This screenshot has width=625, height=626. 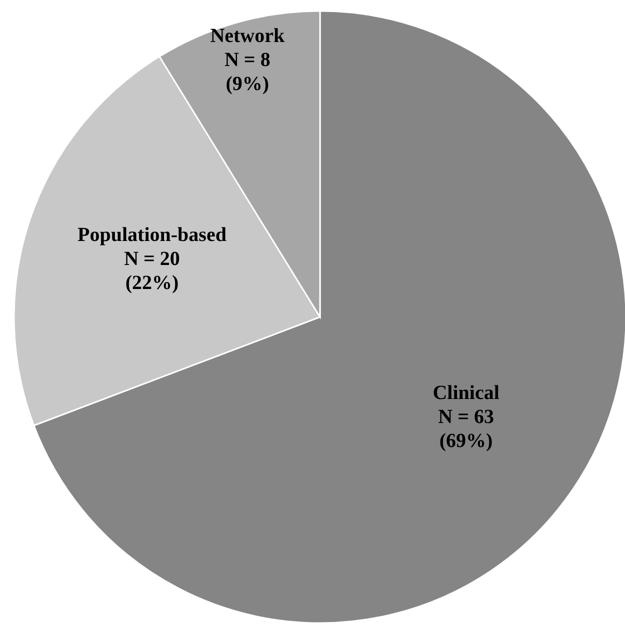 I want to click on data-label: N = 8 (9%), so click(x=247, y=71).